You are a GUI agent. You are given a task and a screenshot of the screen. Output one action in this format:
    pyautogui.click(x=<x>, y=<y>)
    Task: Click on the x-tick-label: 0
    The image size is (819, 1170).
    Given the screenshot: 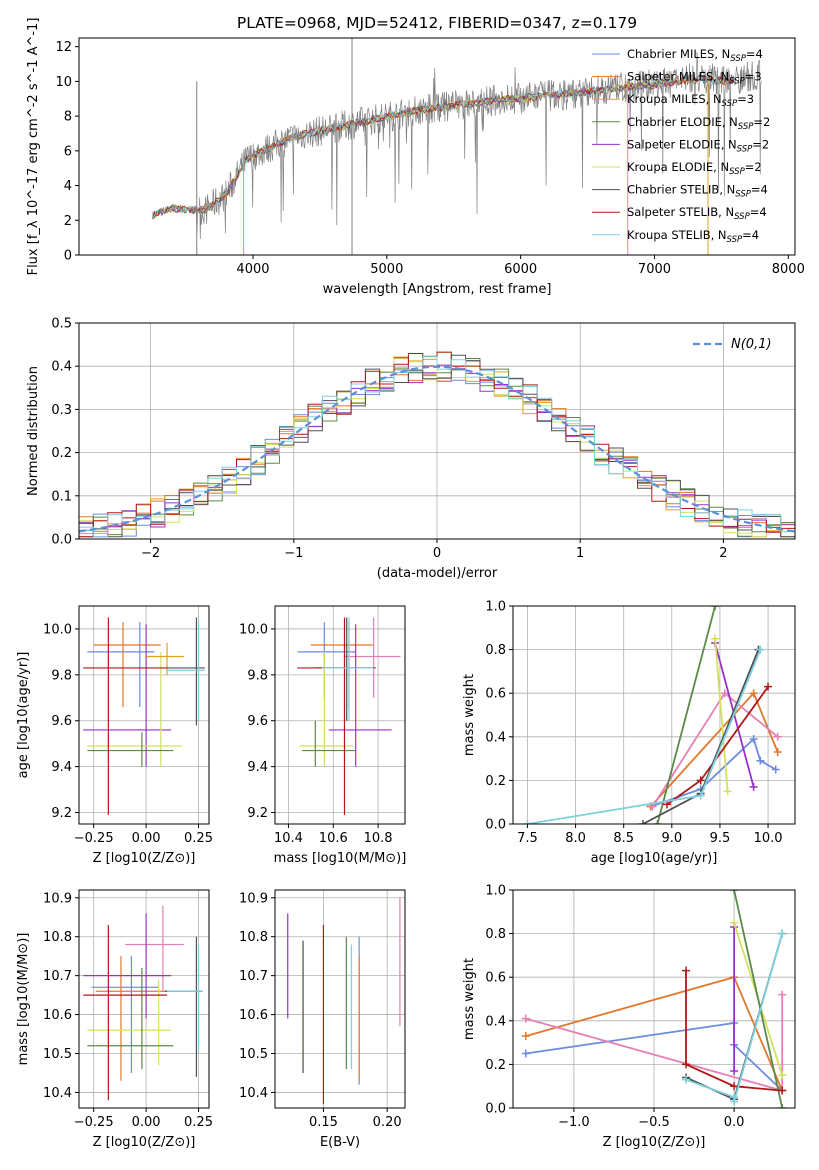 What is the action you would take?
    pyautogui.click(x=437, y=553)
    